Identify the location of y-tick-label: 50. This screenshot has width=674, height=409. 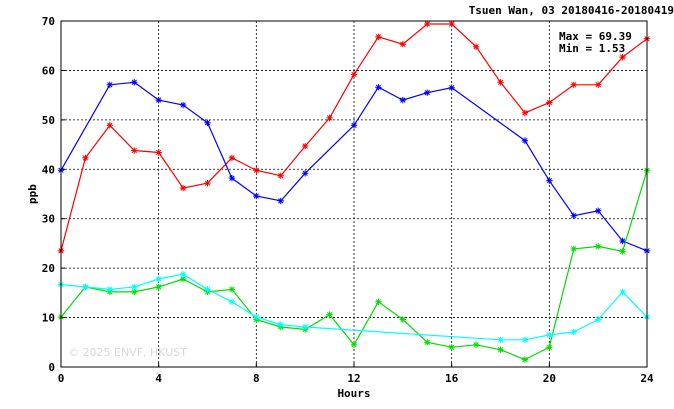
(48, 120).